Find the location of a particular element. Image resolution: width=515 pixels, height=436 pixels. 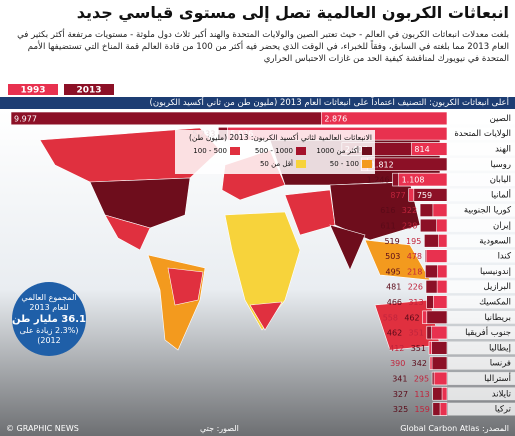

value-label: 342 is located at coordinates (419, 363).